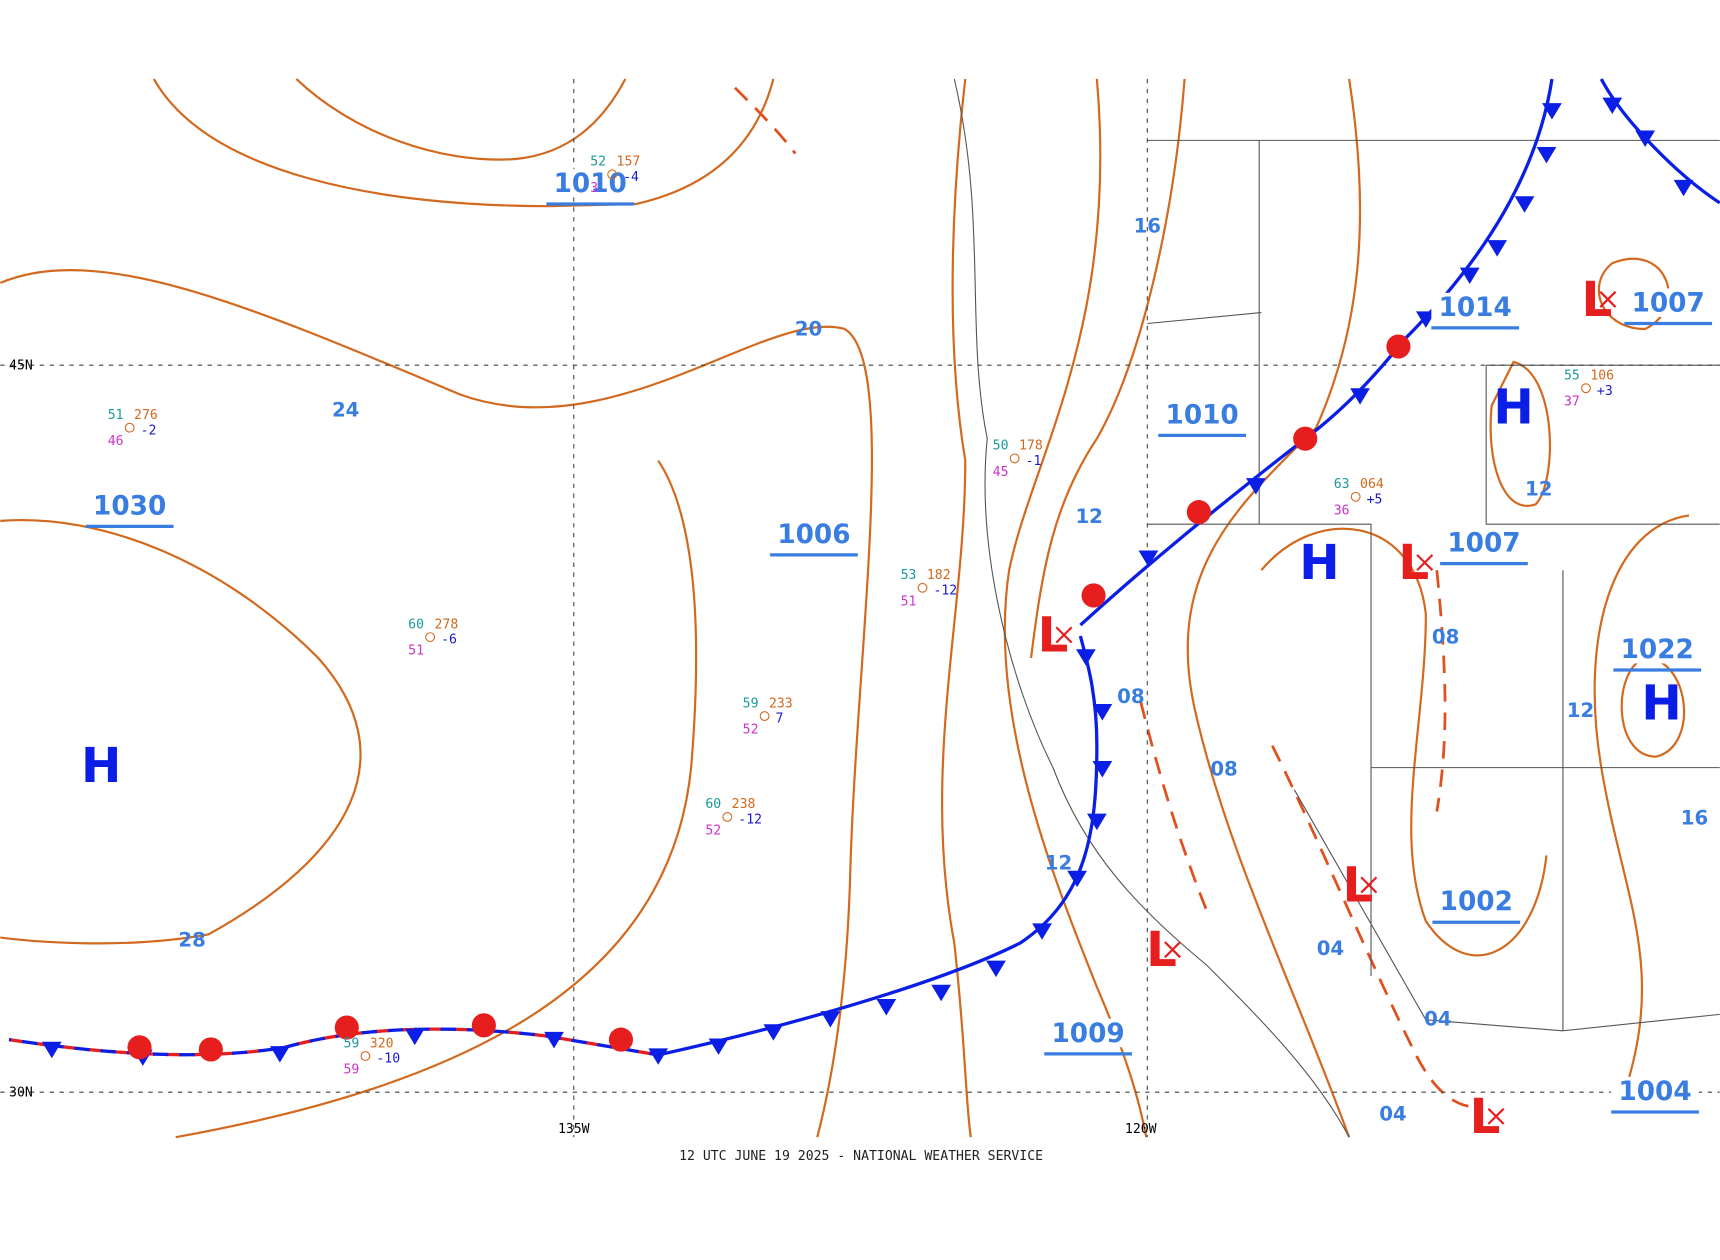 The width and height of the screenshot is (1720, 1260). I want to click on station-pressure: 157, so click(629, 162).